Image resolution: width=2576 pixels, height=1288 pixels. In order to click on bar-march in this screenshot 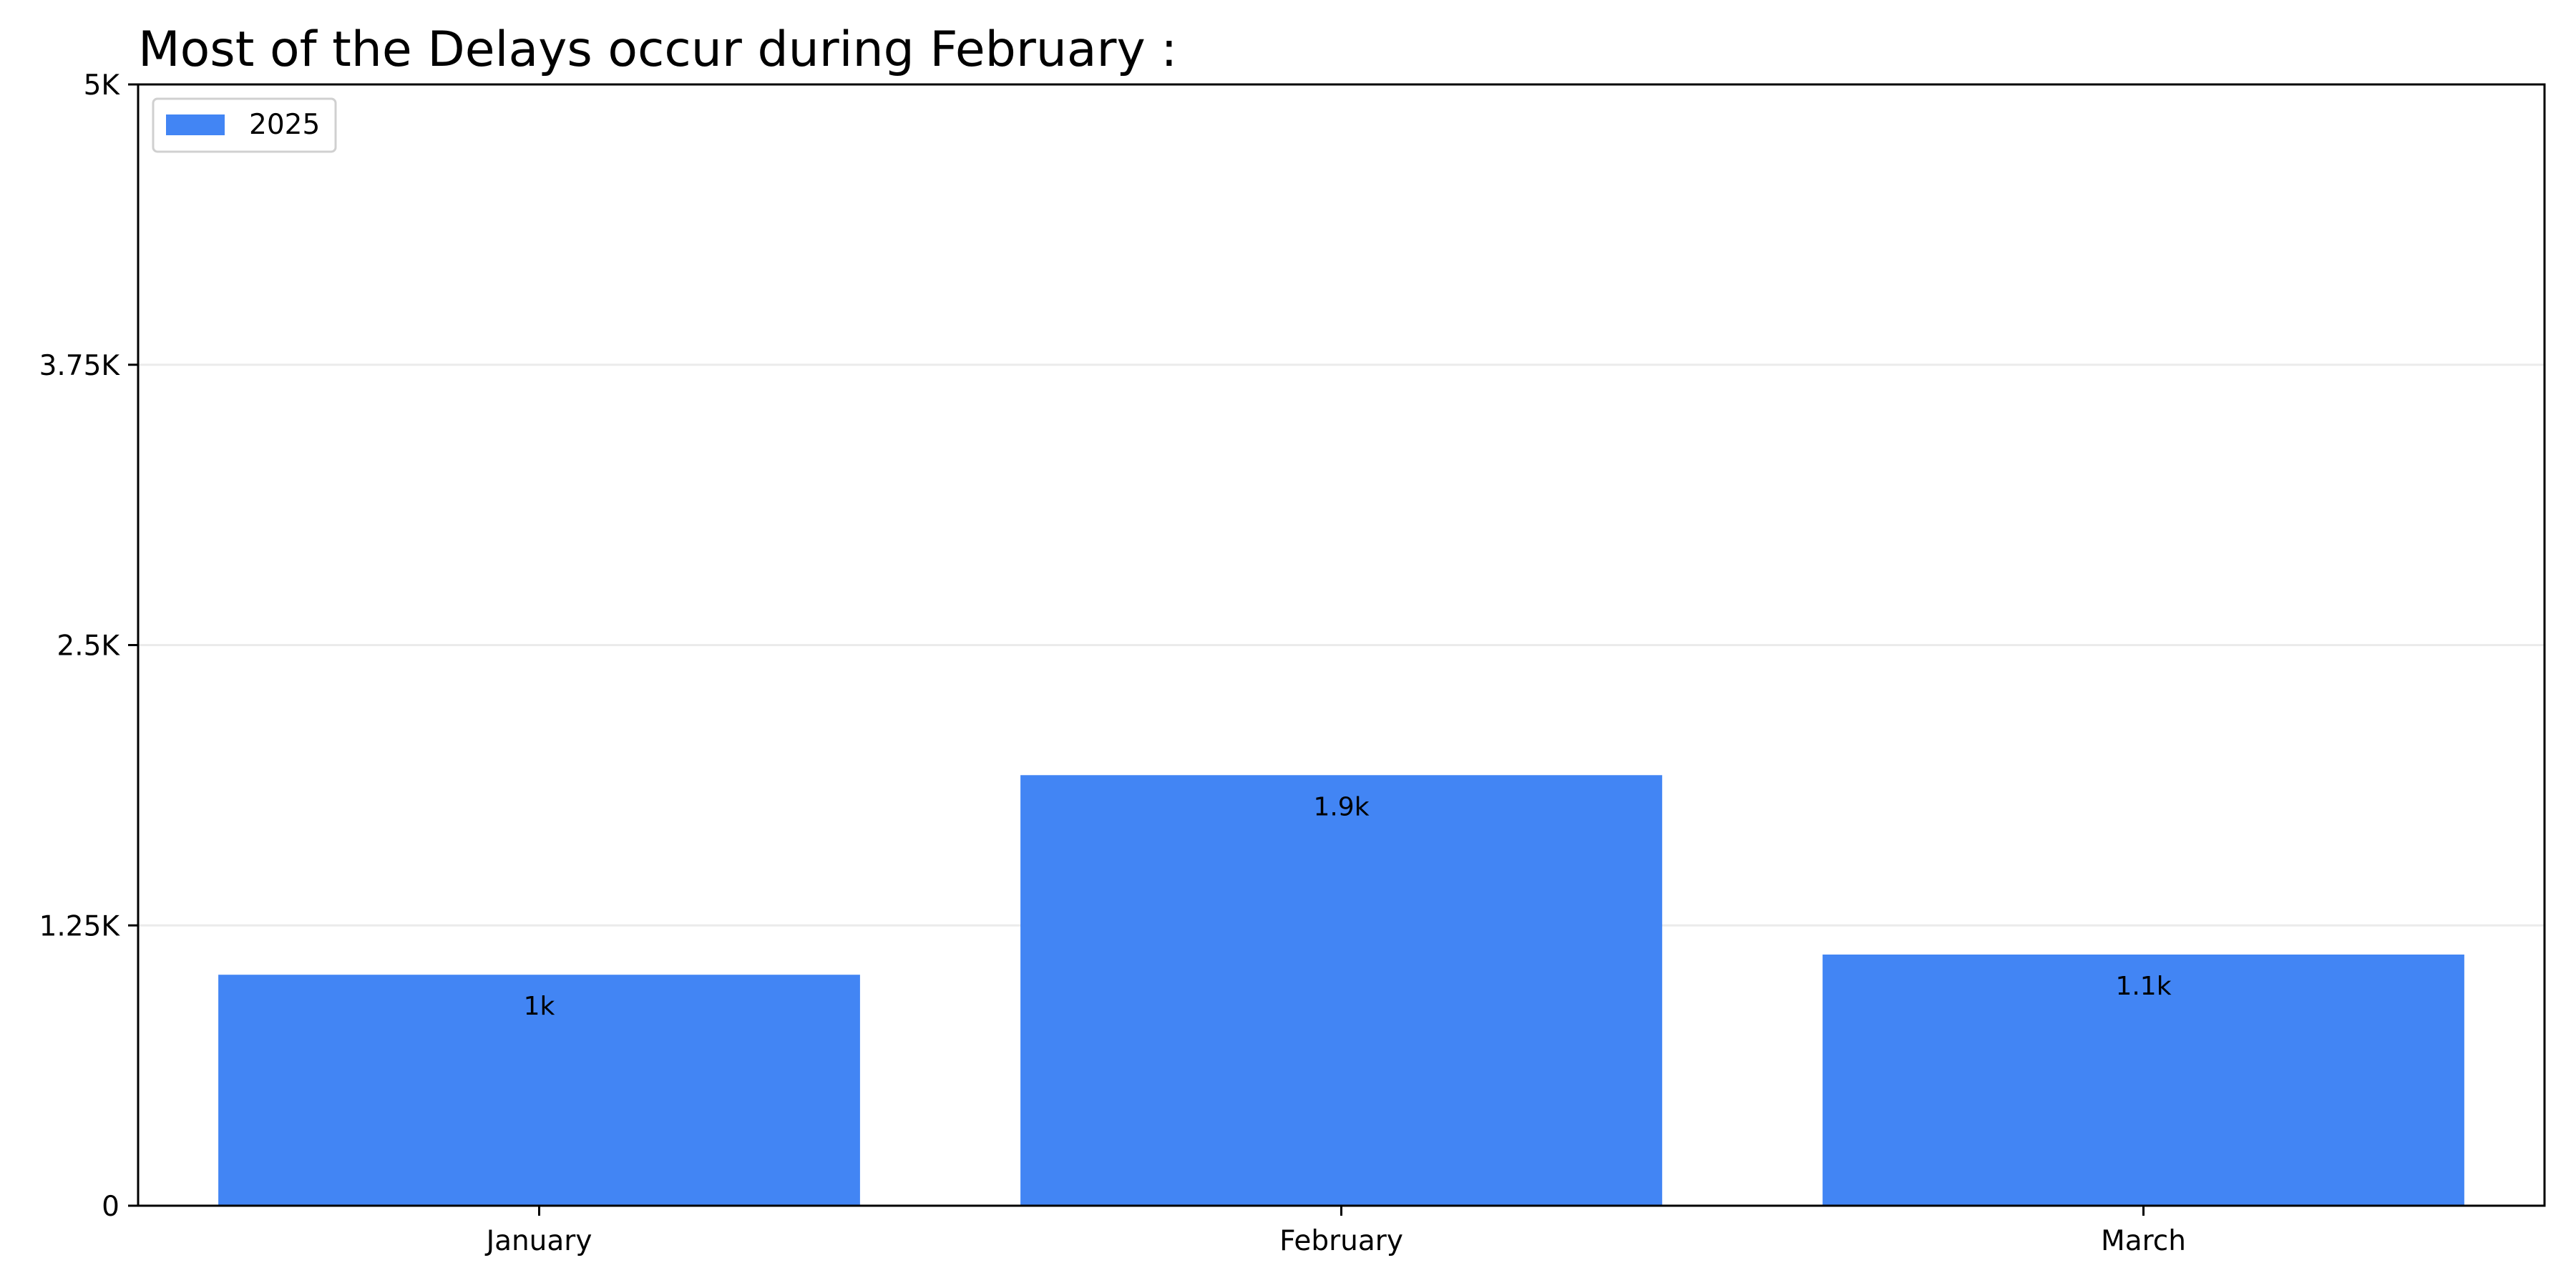, I will do `click(2143, 1080)`.